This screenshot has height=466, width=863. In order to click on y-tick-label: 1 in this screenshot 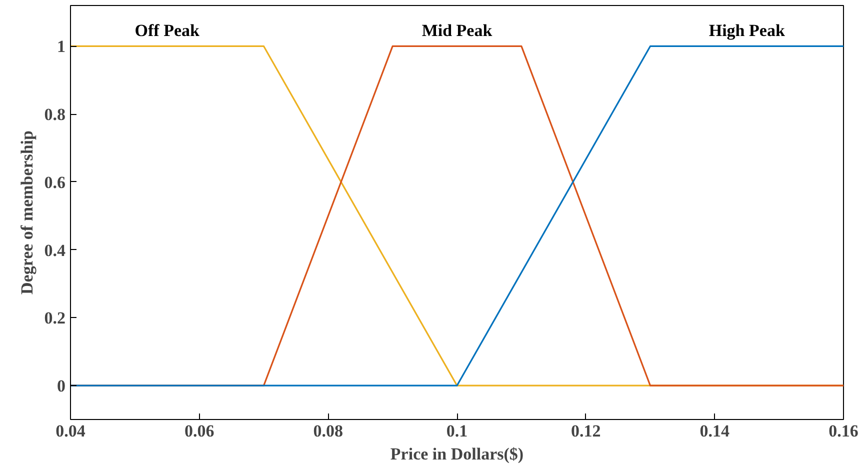, I will do `click(61, 46)`.